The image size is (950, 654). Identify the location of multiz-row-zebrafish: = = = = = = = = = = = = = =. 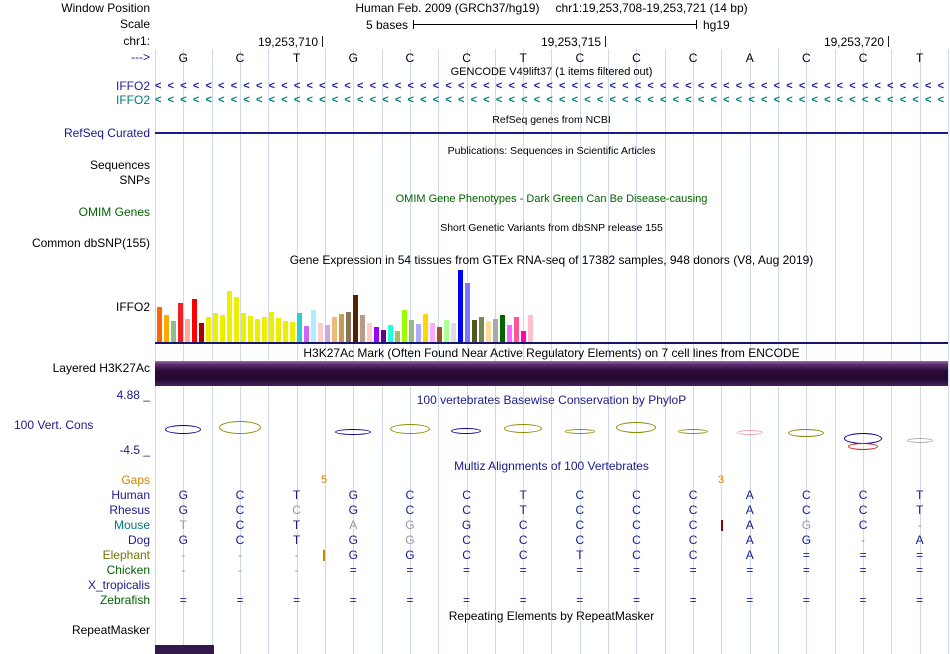
(551, 601).